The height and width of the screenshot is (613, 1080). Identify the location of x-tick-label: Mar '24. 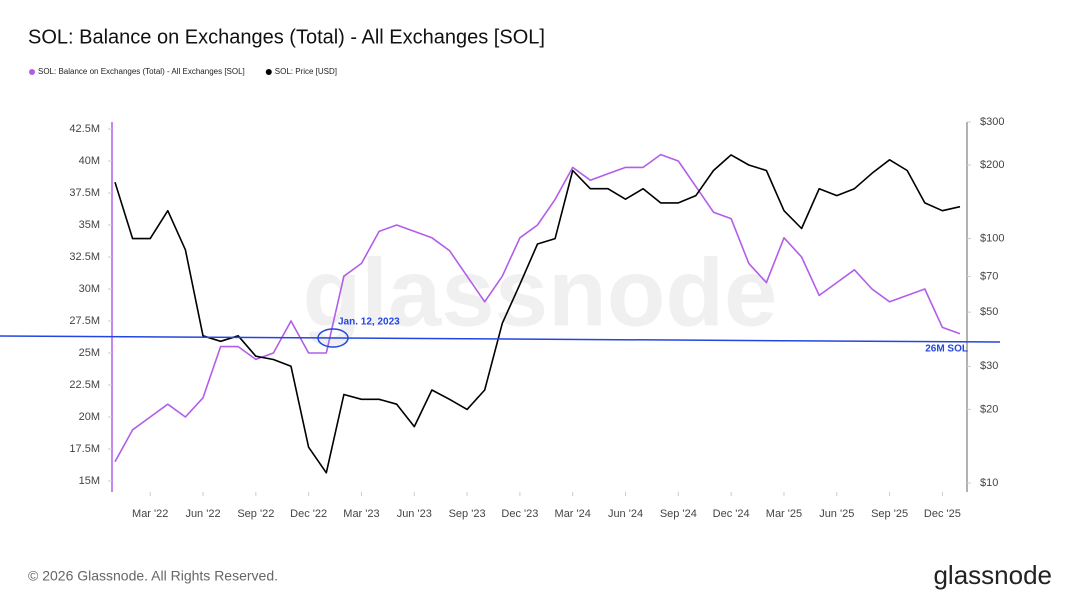
(573, 514).